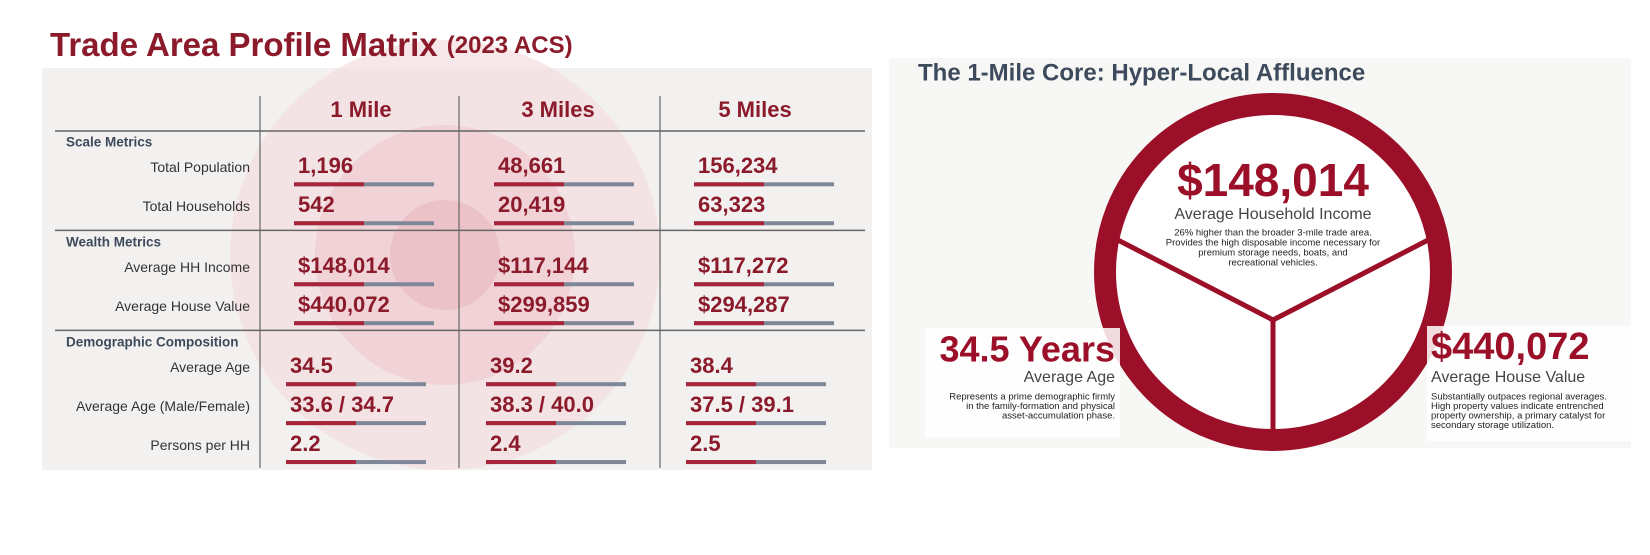  Describe the element at coordinates (1273, 180) in the screenshot. I see `stat-value: $148,014` at that location.